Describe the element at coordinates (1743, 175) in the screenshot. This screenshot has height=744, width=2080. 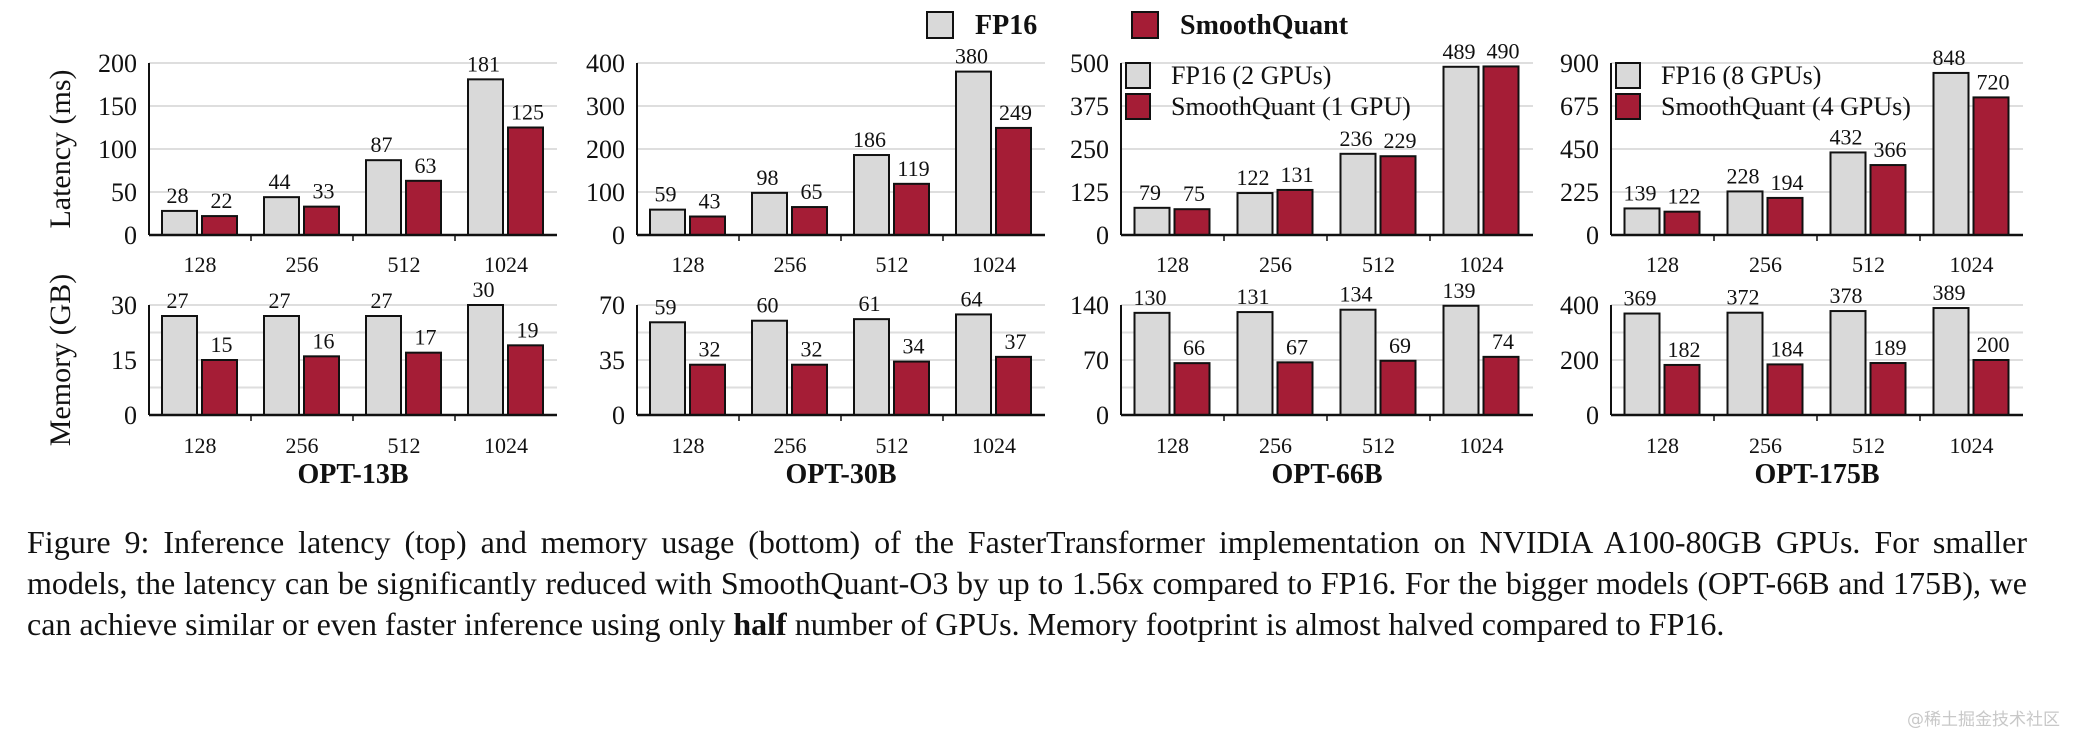
I see `value-label: 228` at that location.